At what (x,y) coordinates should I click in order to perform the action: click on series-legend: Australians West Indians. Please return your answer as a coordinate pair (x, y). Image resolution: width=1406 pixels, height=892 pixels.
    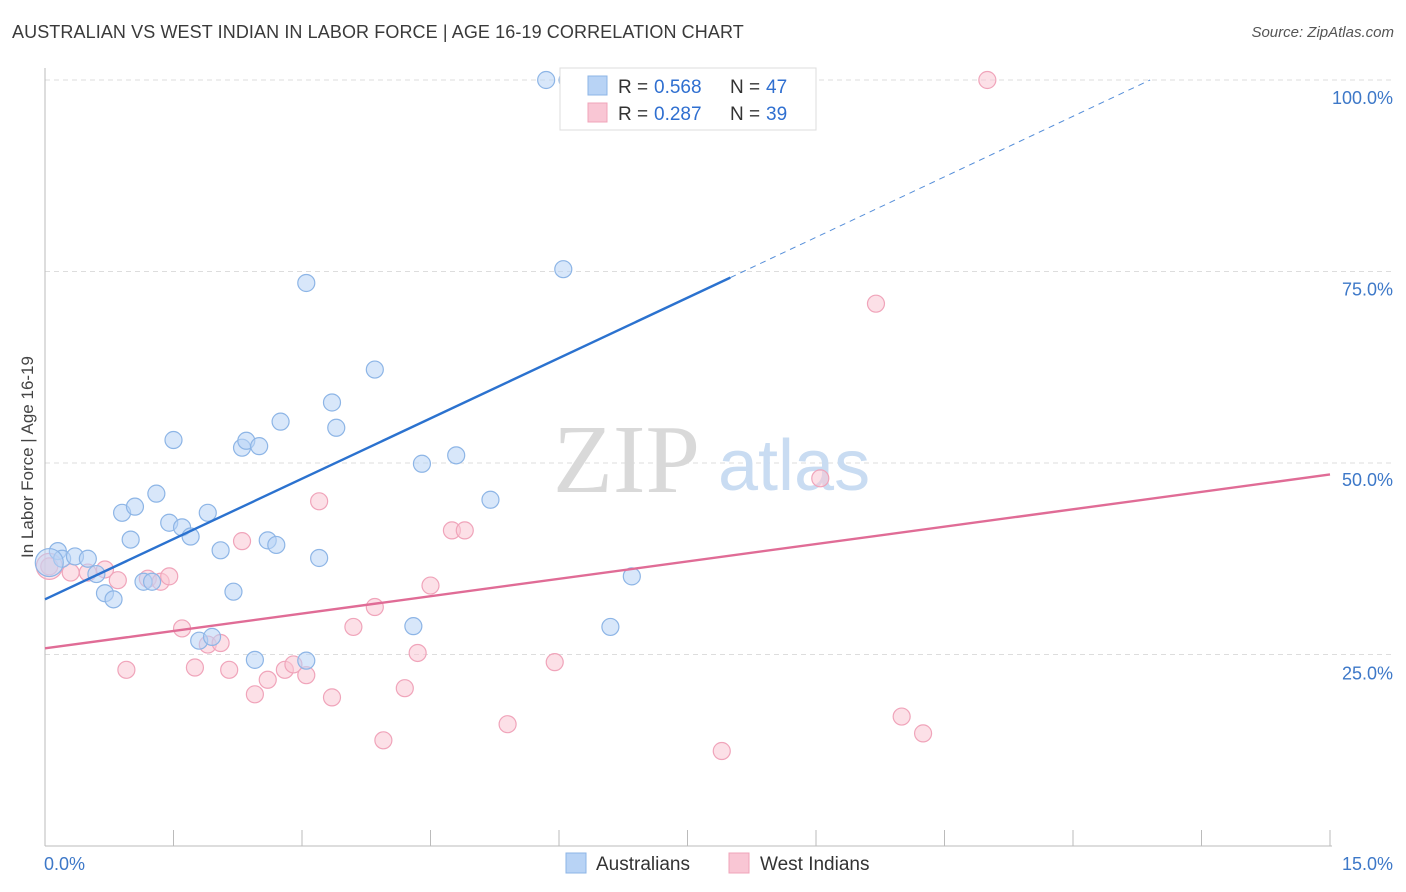
    Looking at the image, I should click on (717, 863).